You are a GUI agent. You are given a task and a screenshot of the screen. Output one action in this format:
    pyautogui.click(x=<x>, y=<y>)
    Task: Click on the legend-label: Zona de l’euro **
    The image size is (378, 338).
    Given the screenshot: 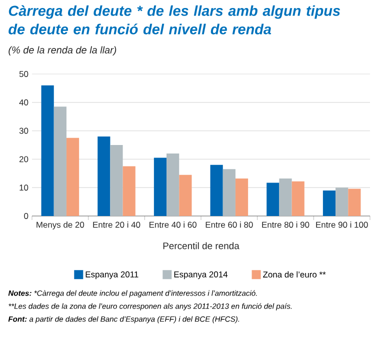 What is the action you would take?
    pyautogui.click(x=294, y=274)
    